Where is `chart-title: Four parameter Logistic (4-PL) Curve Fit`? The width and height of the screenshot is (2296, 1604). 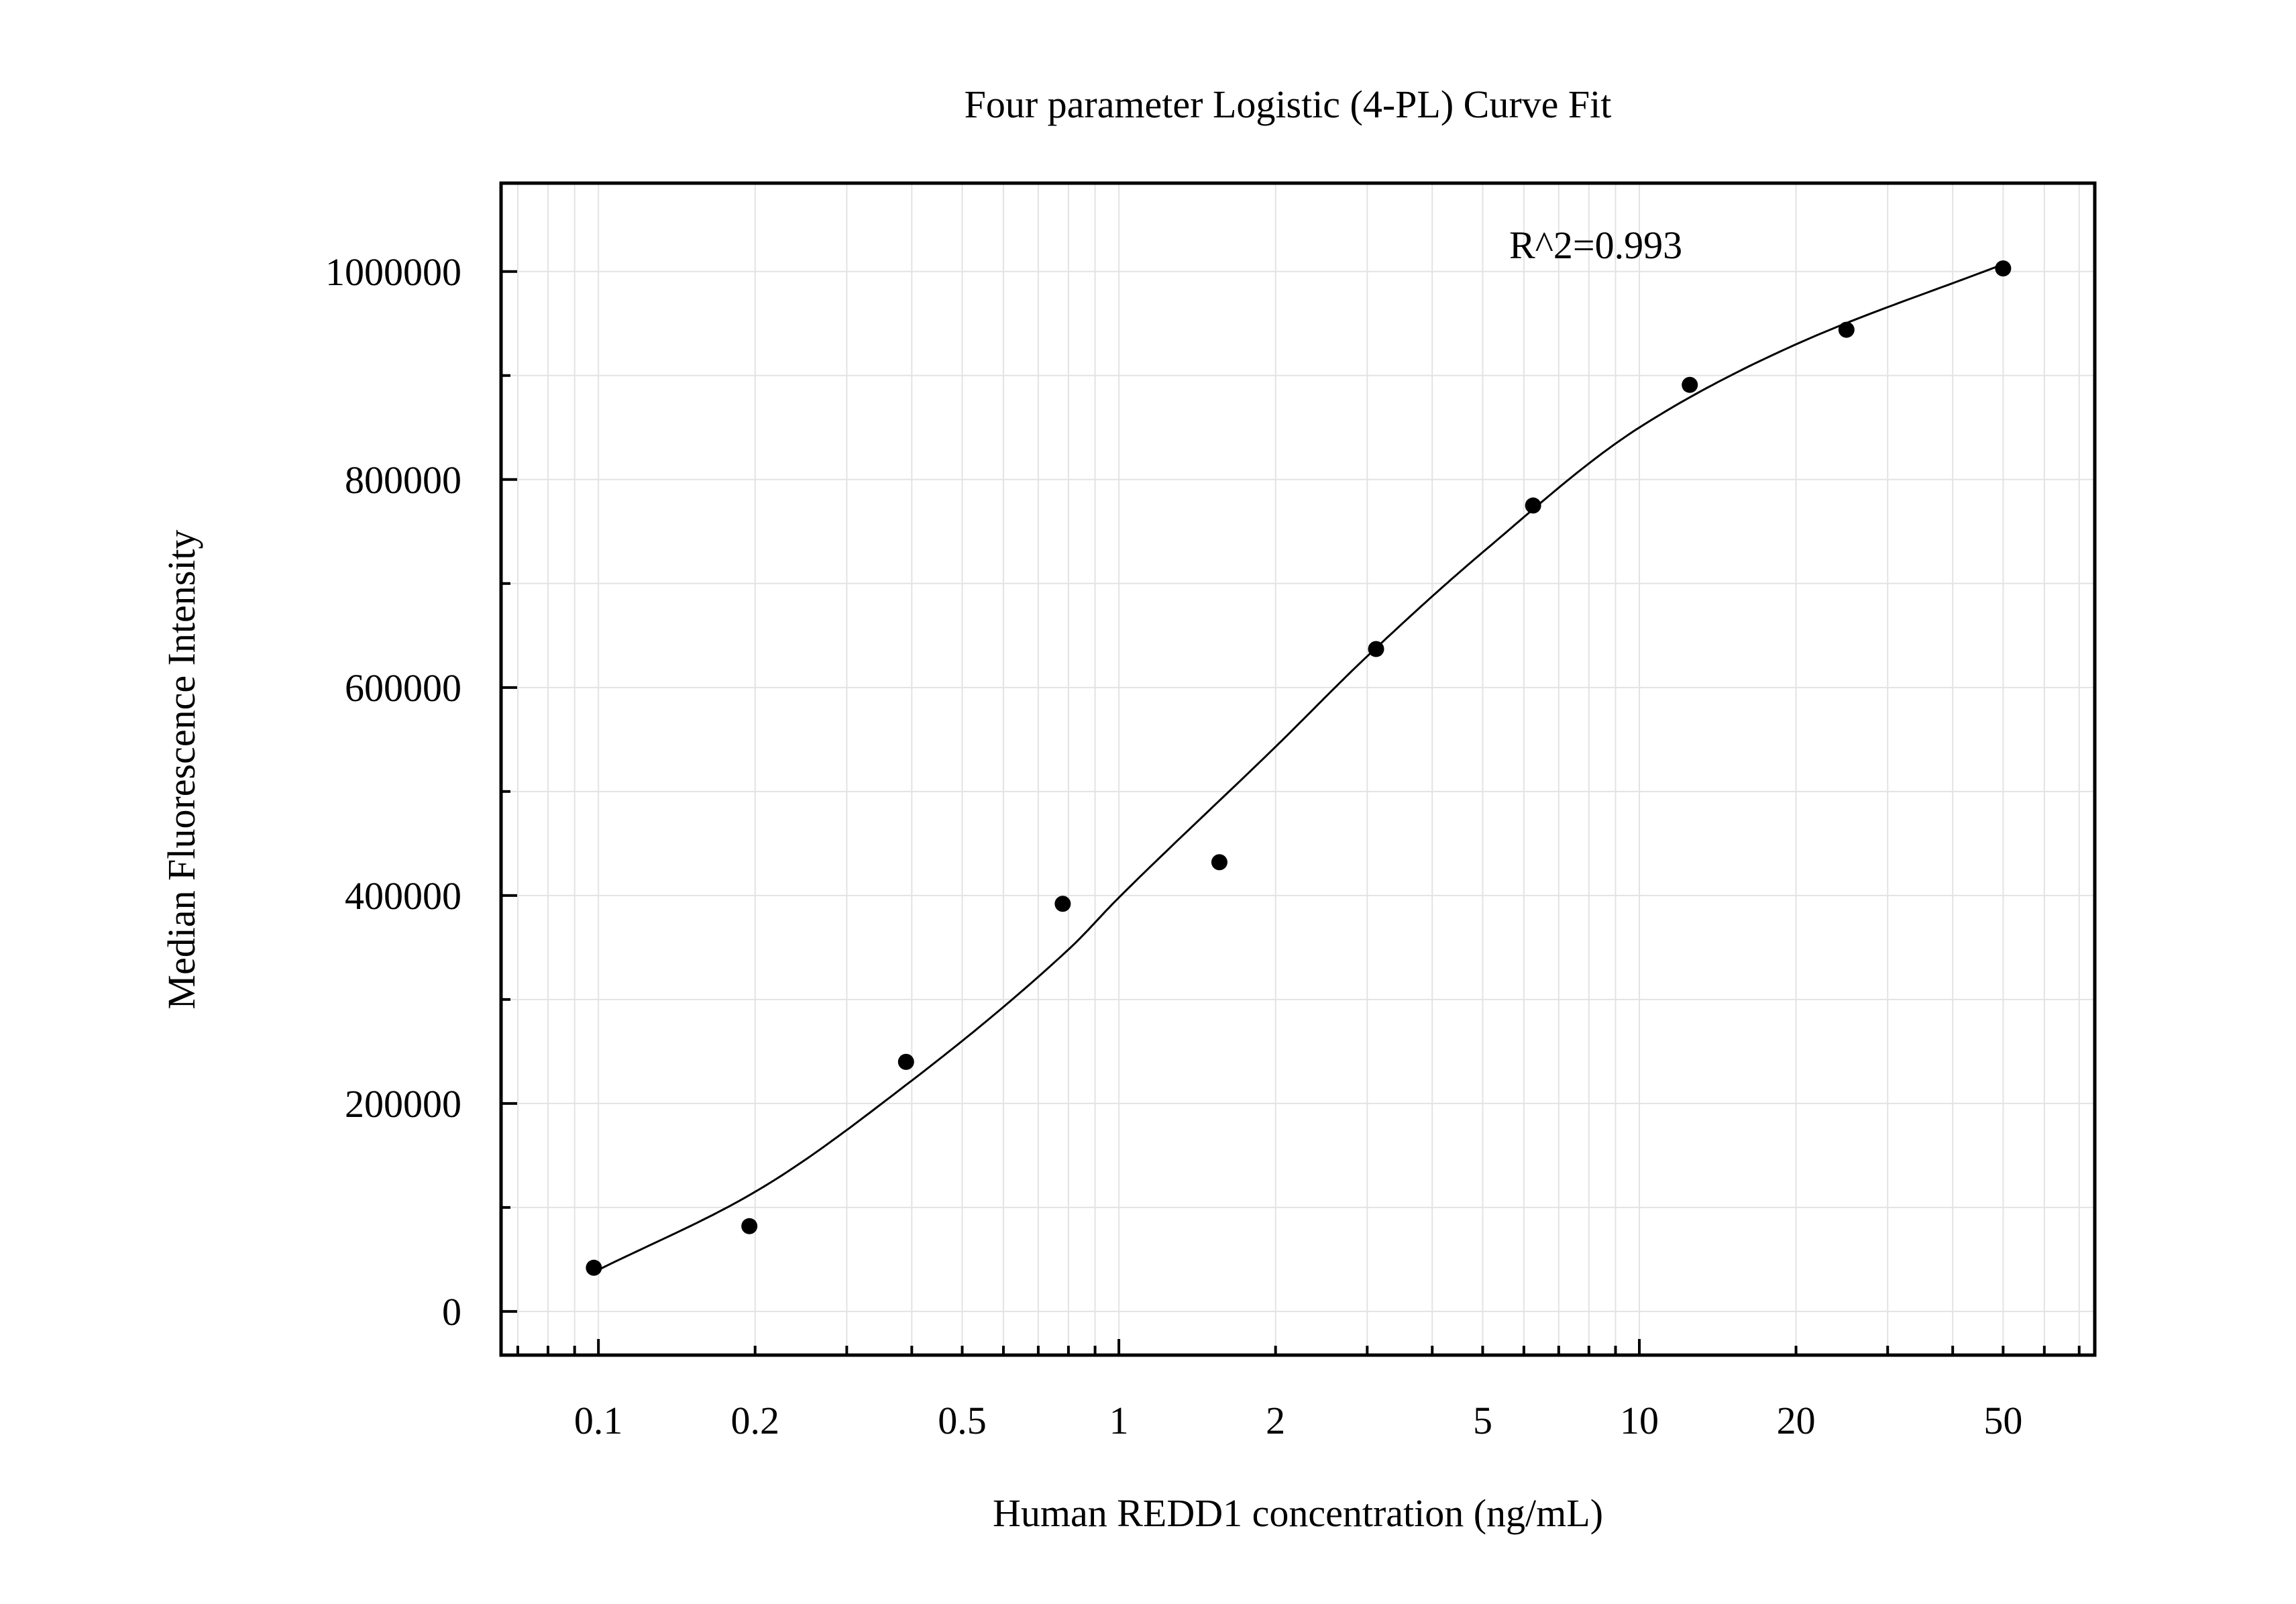
chart-title: Four parameter Logistic (4-PL) Curve Fit is located at coordinates (1288, 104).